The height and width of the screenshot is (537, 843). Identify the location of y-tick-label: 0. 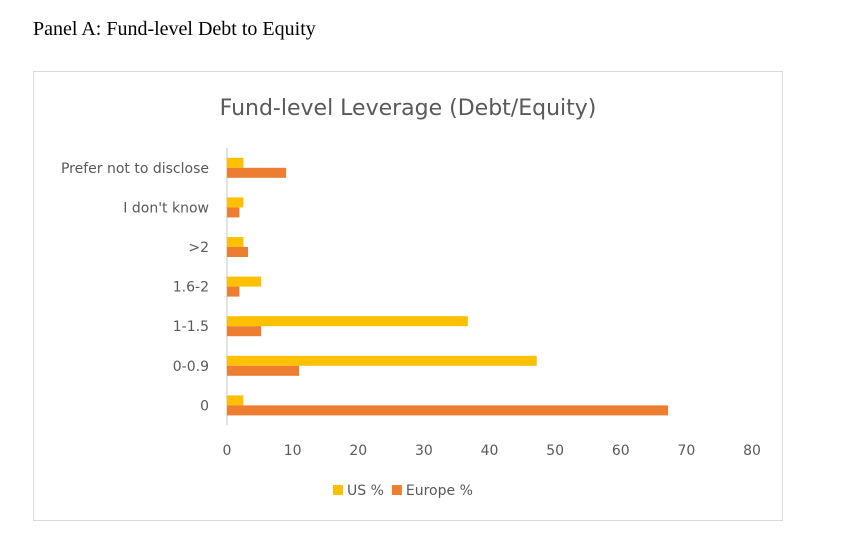
(204, 406).